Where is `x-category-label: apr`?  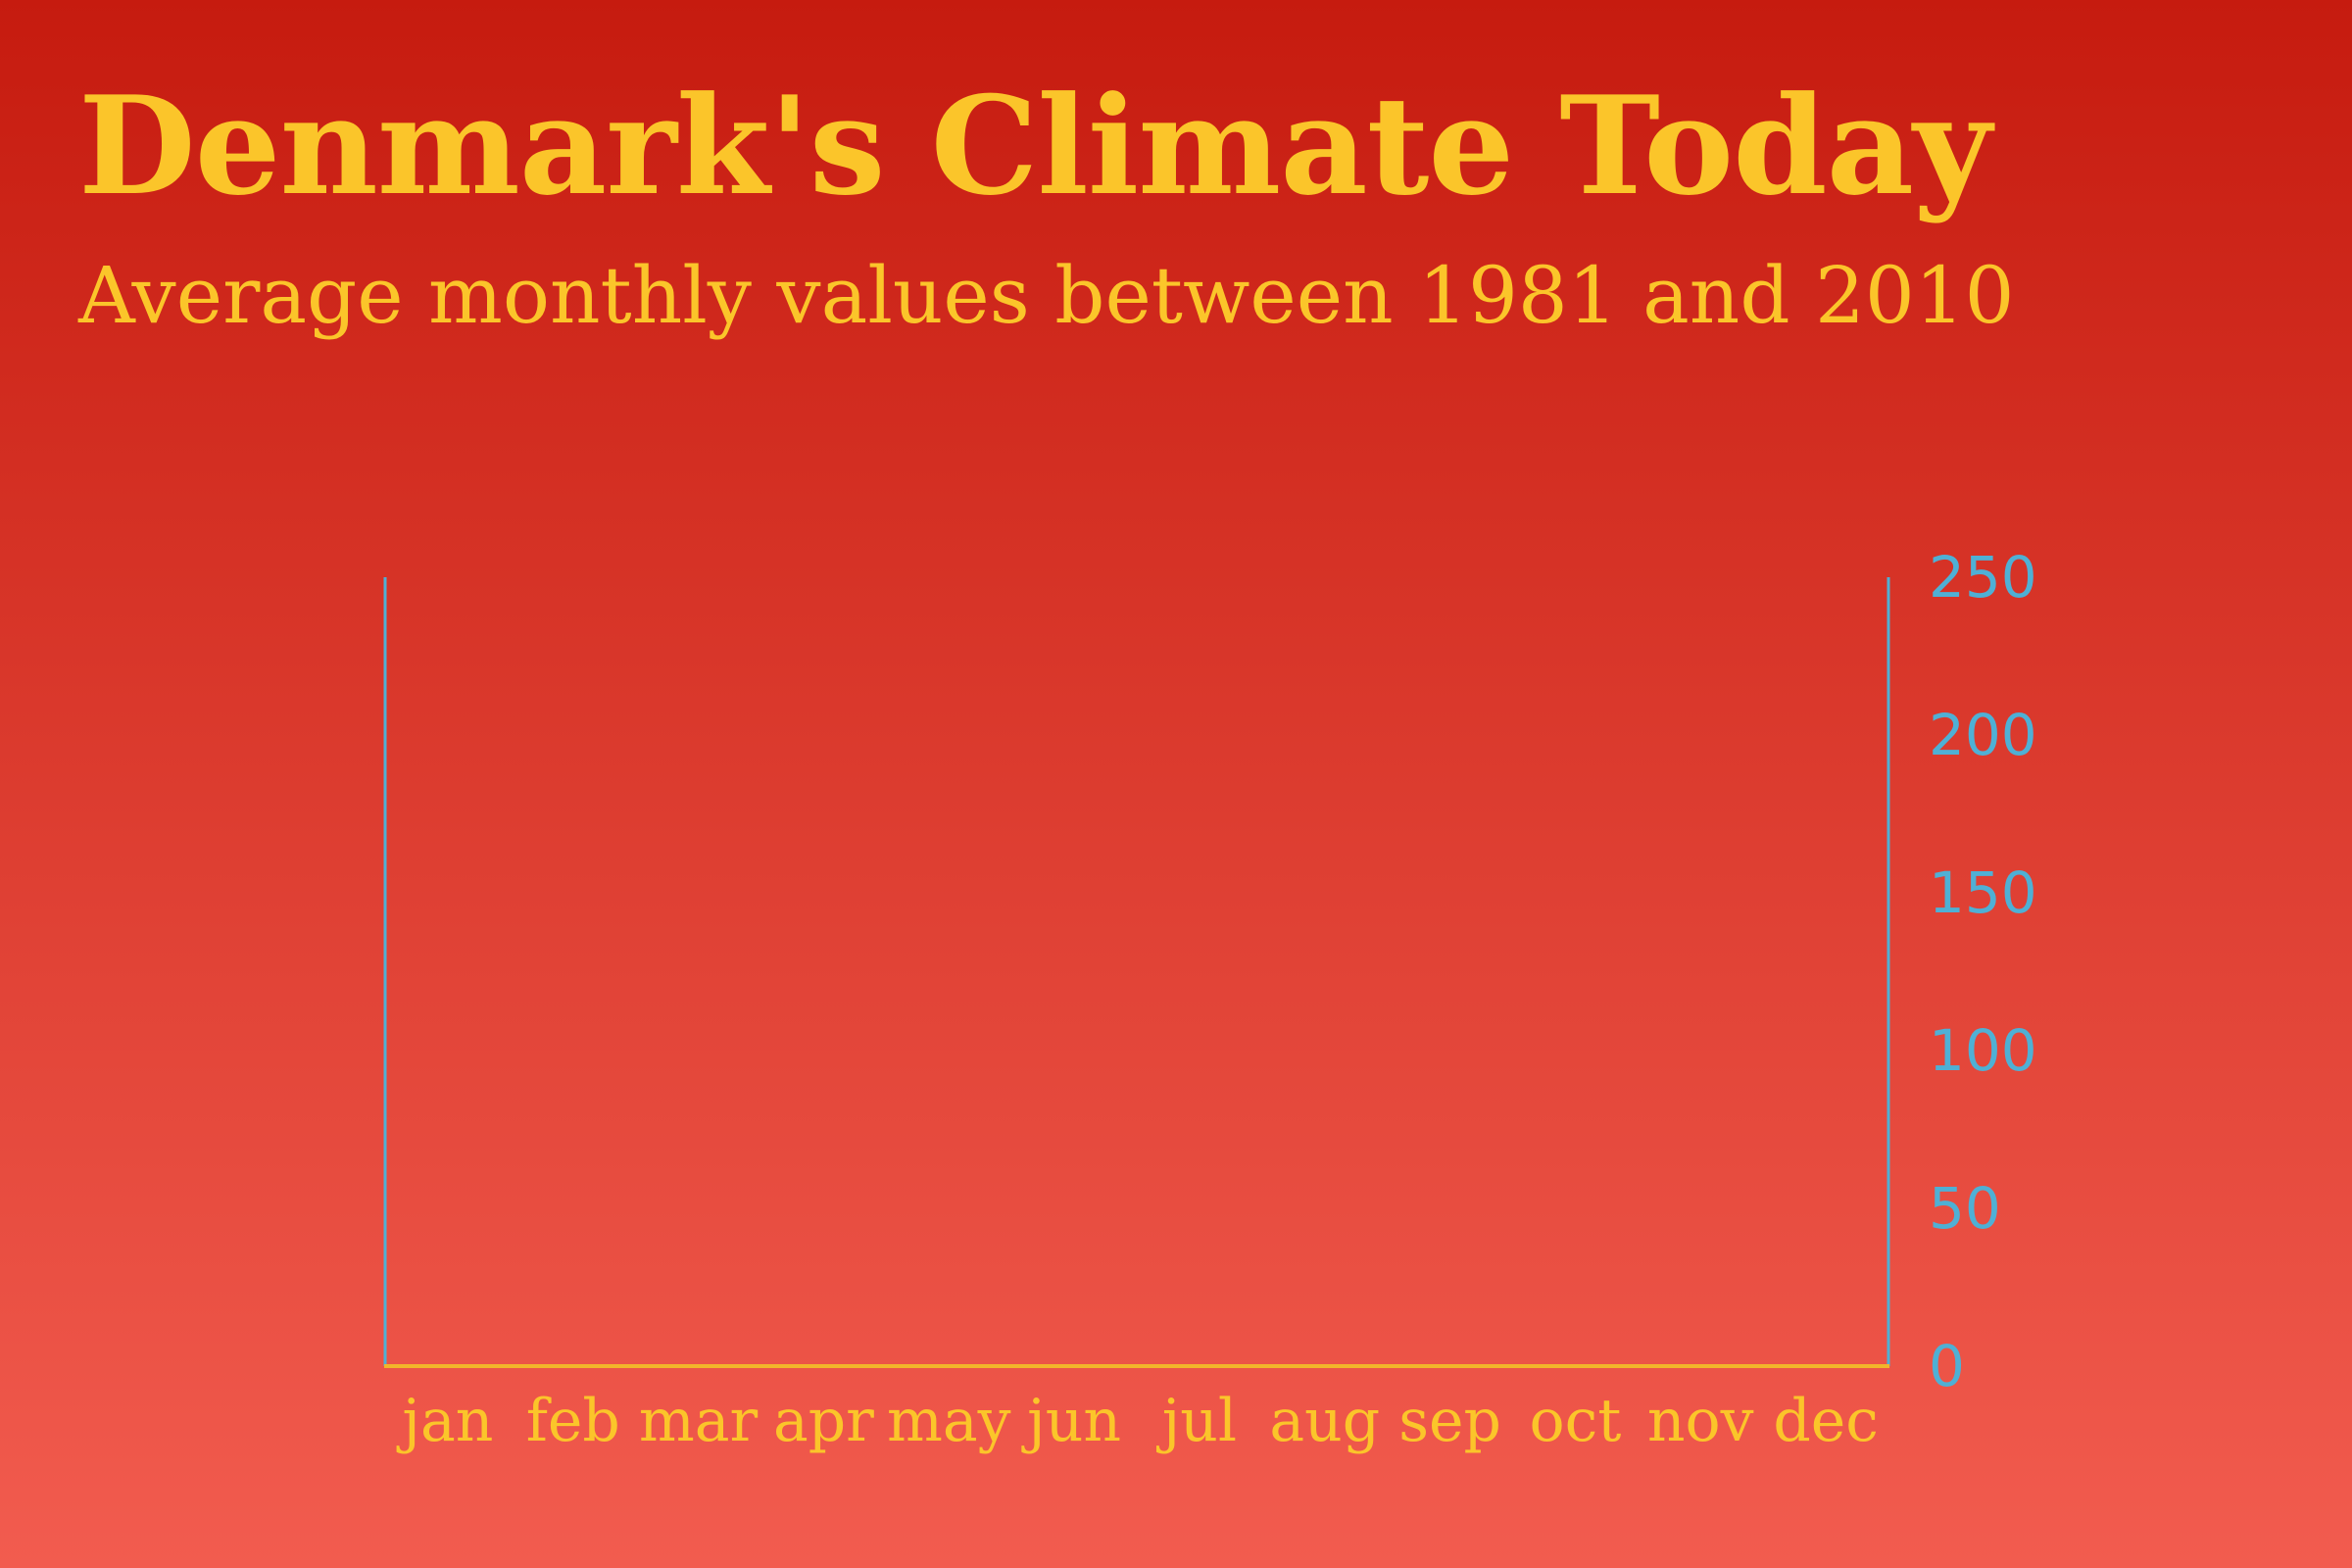 x-category-label: apr is located at coordinates (823, 1421).